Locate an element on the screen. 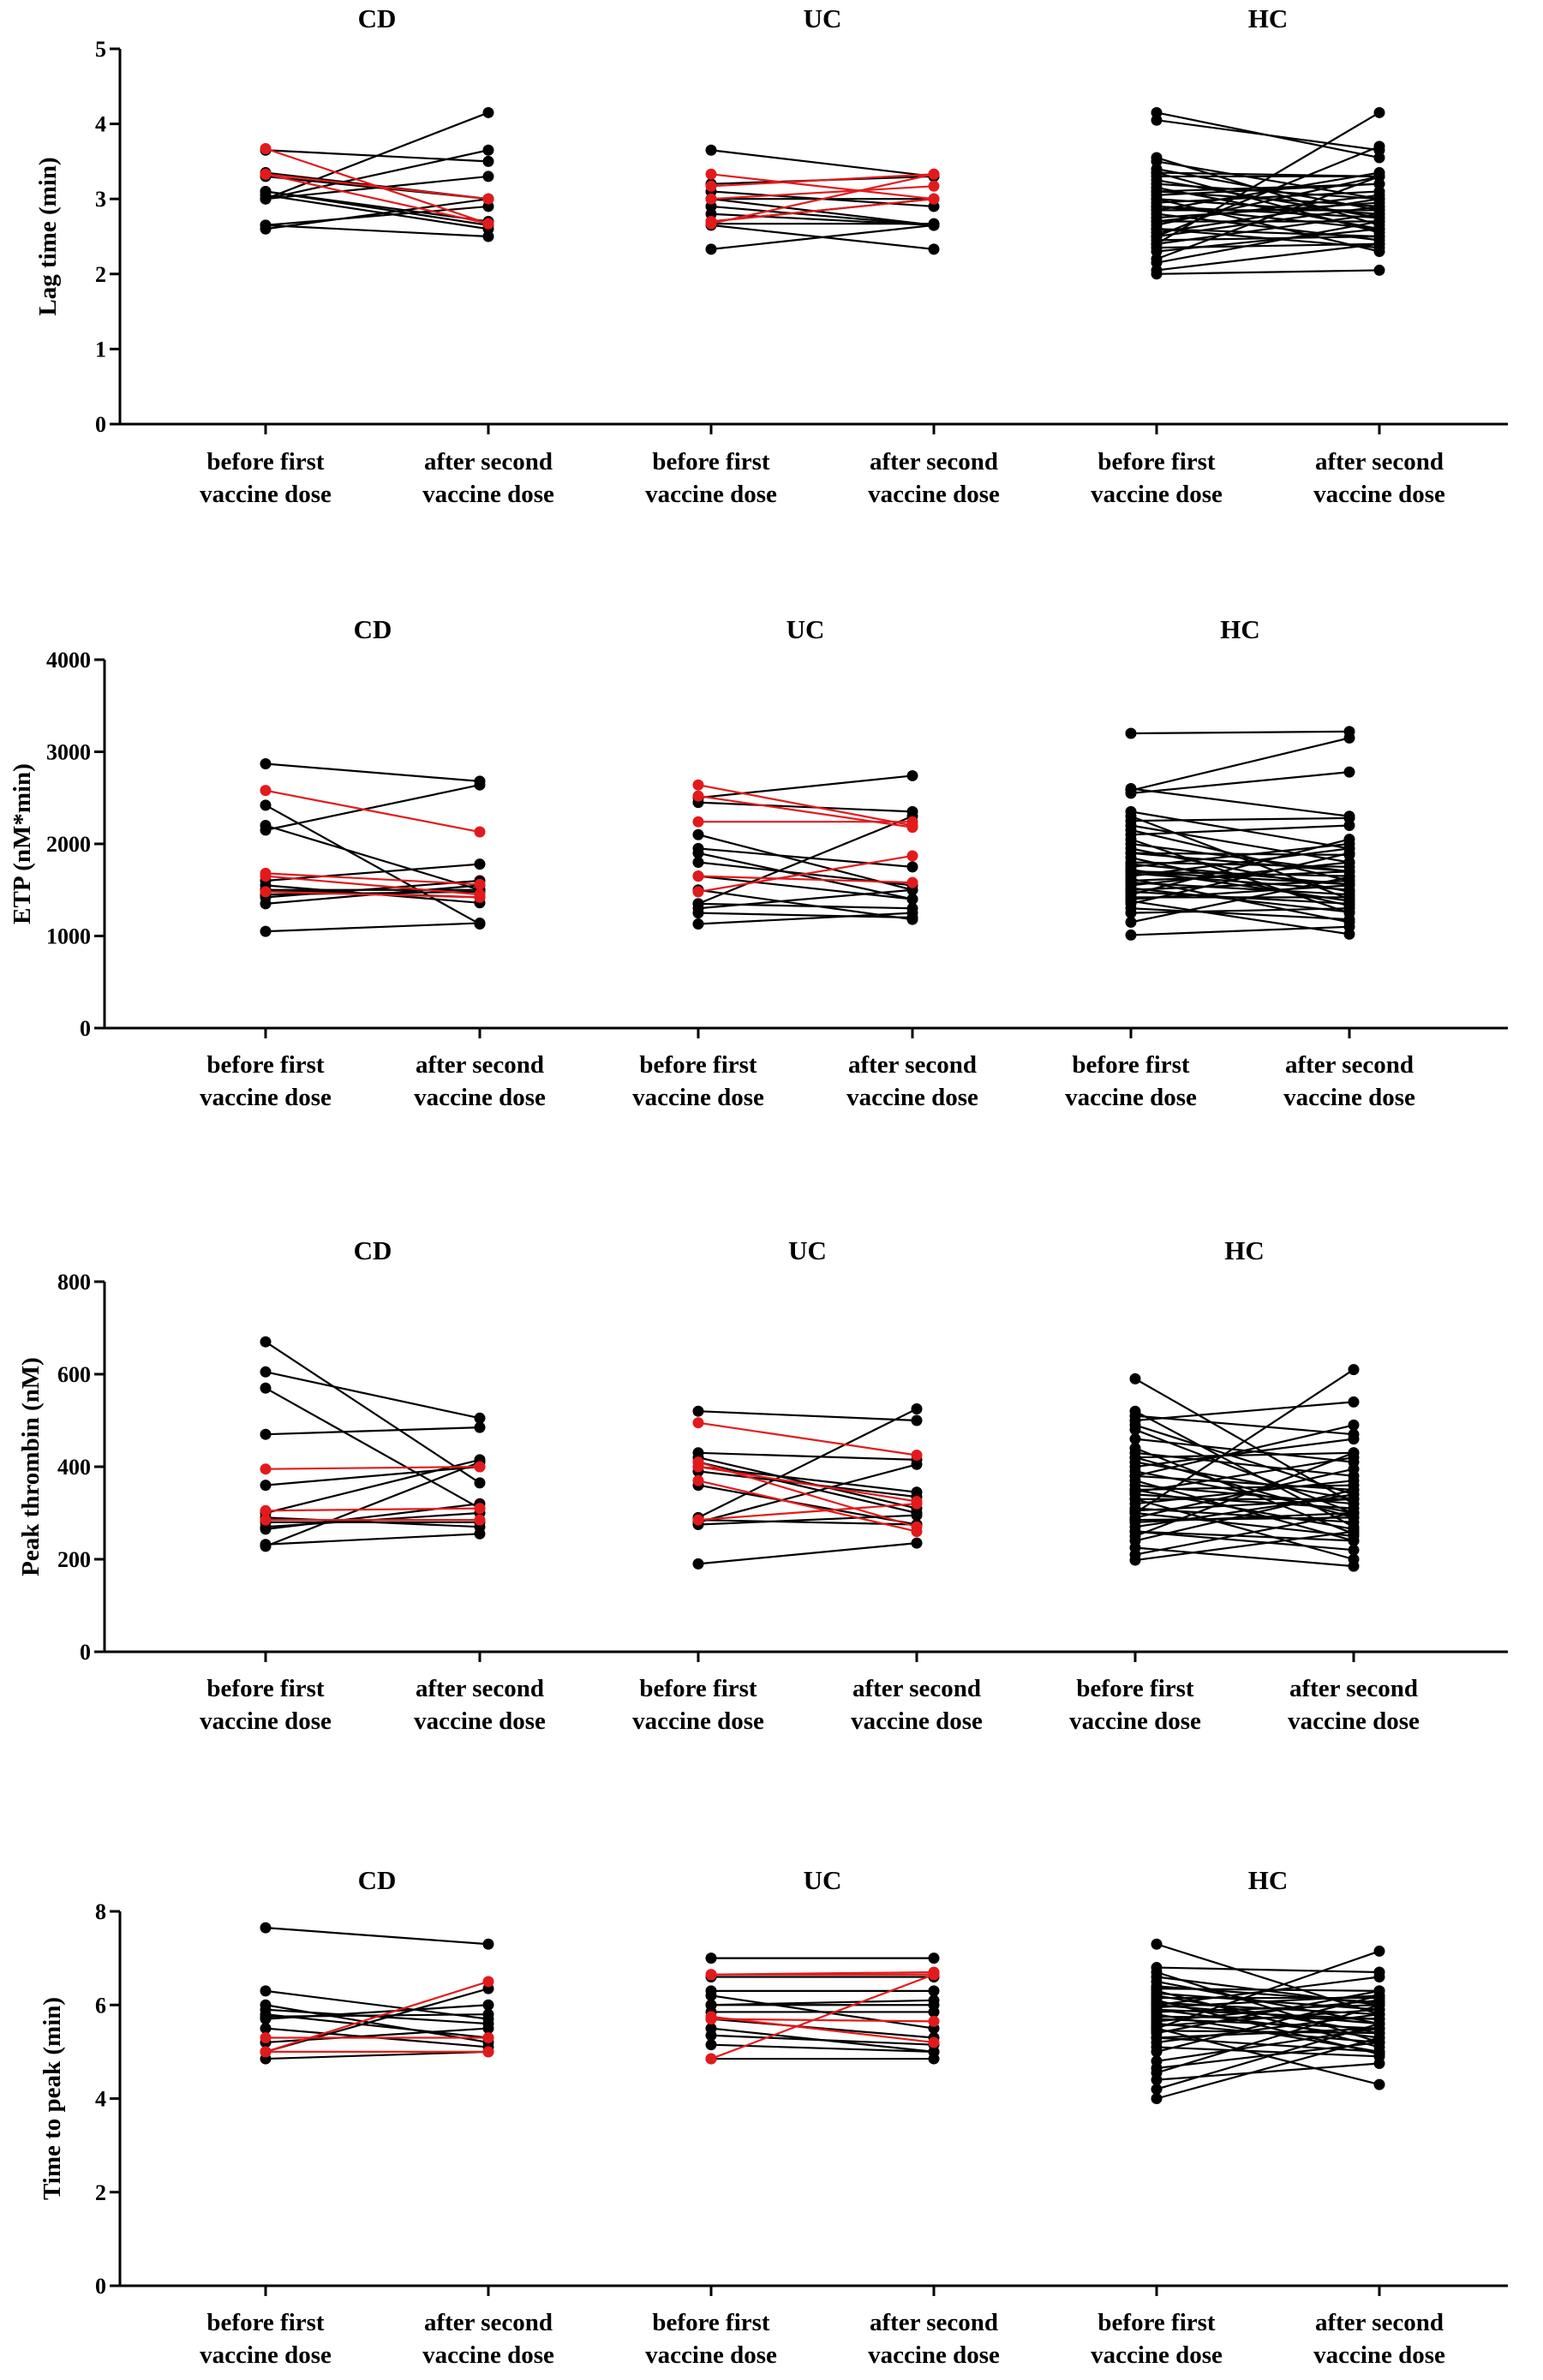 The height and width of the screenshot is (2380, 1543). y-tick-label: 200 is located at coordinates (74, 1559).